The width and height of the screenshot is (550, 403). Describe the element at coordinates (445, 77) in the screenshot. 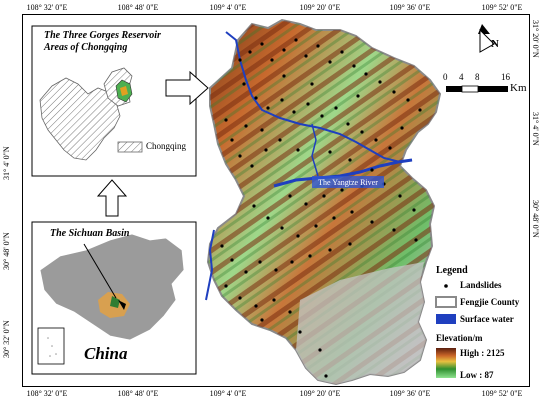

I see `scale-label: 0` at that location.